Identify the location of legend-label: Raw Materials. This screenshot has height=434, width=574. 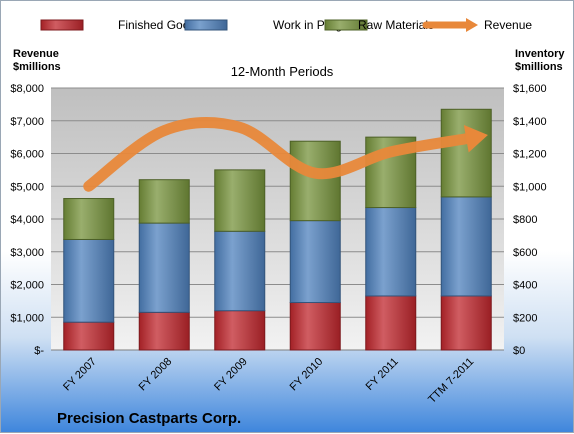
(396, 25).